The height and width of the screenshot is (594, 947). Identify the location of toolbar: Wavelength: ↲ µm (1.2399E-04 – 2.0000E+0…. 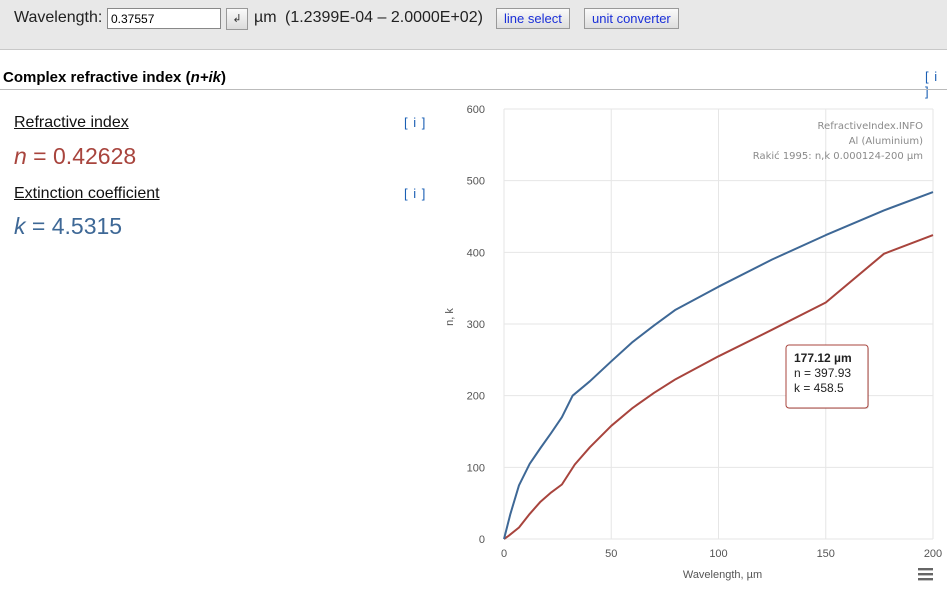
(473, 25).